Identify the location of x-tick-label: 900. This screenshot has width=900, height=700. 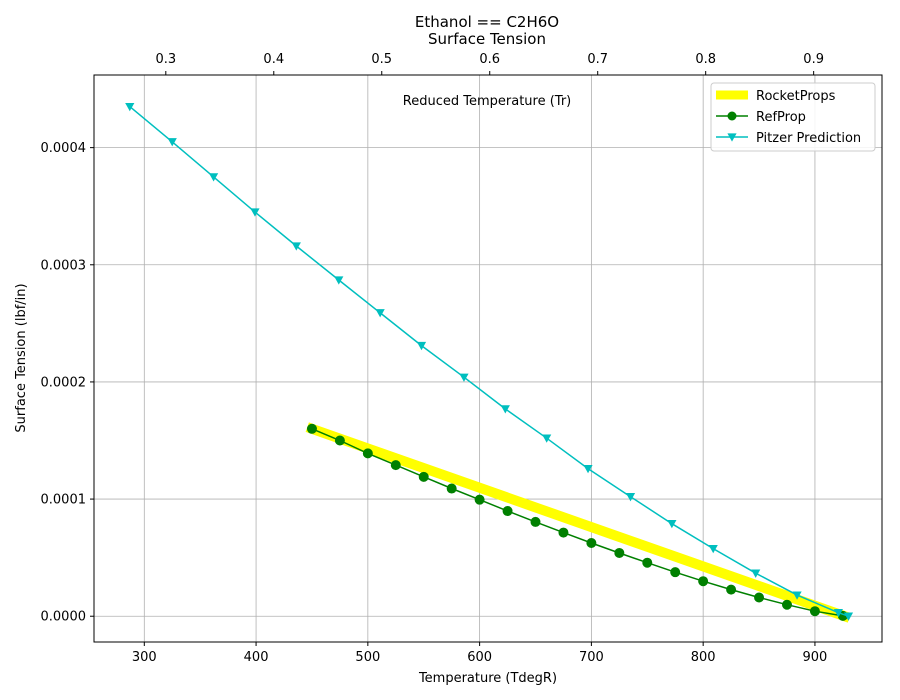
(815, 657).